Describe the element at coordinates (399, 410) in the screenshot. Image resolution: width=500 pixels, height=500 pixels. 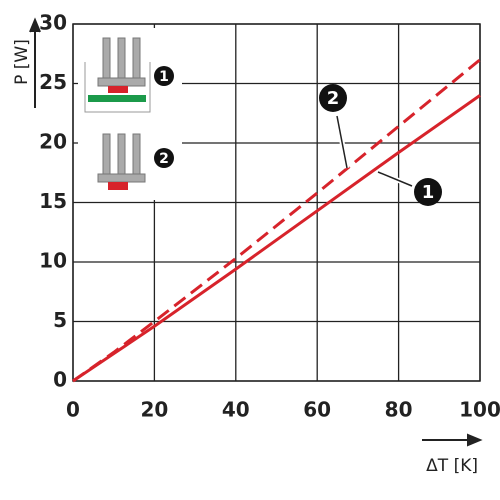
I see `x-tick-label: 80` at that location.